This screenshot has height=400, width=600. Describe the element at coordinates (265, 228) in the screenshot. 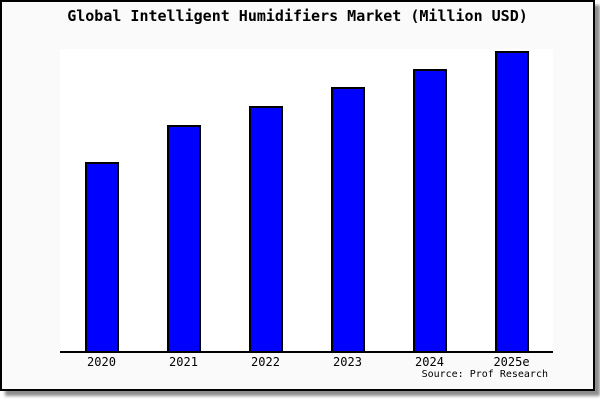

I see `bar-2022` at that location.